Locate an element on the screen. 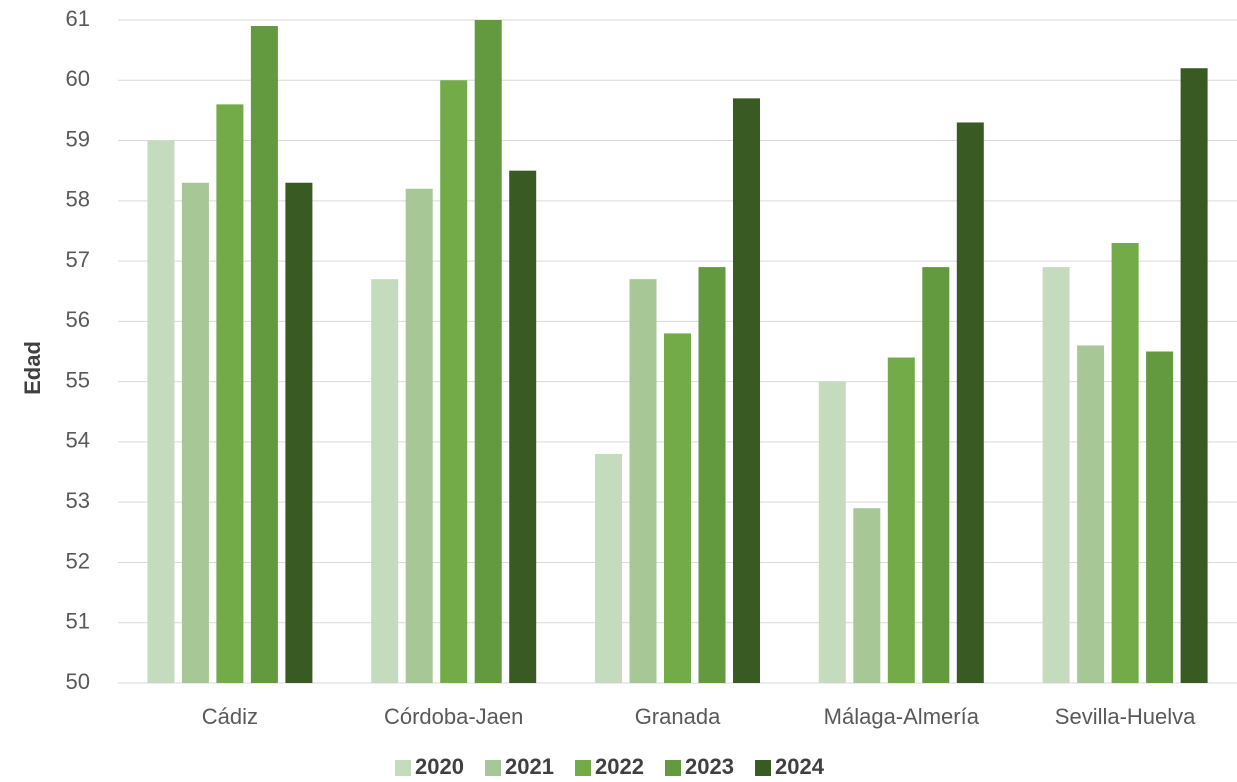  y-axis-label: Edad is located at coordinates (32, 368).